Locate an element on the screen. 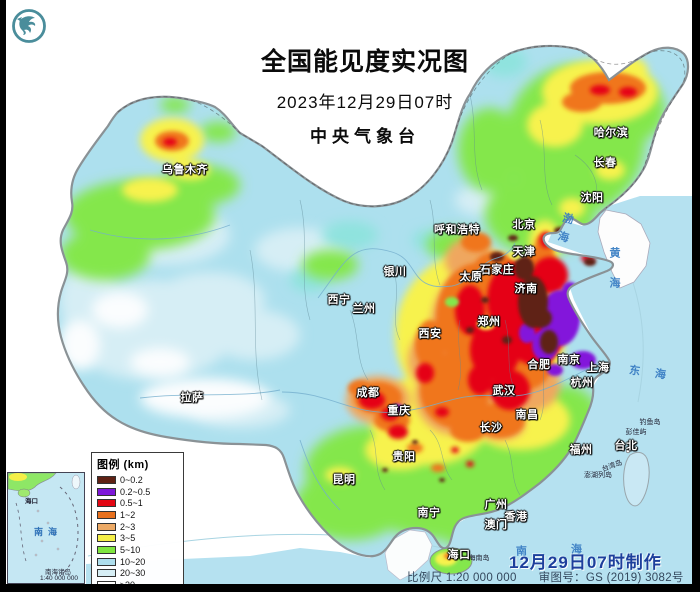 The image size is (700, 592). legend-item-label: 0.5~1 is located at coordinates (131, 503).